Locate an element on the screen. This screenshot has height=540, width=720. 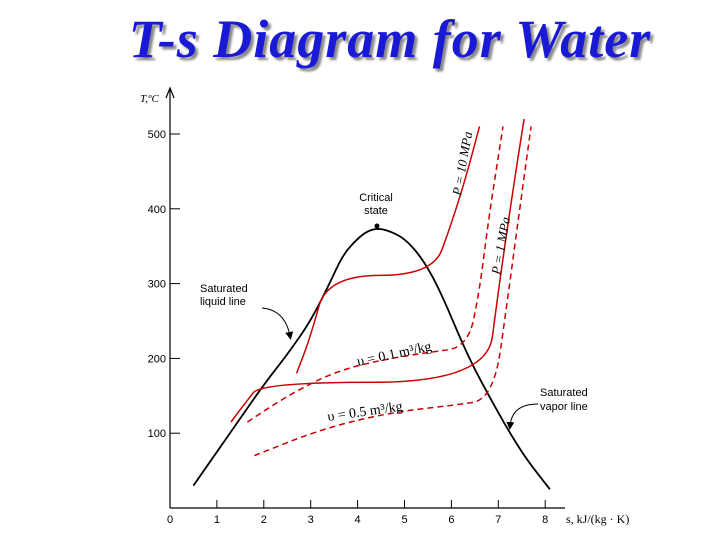
slide-title: T-s Diagram for Water is located at coordinates (390, 39).